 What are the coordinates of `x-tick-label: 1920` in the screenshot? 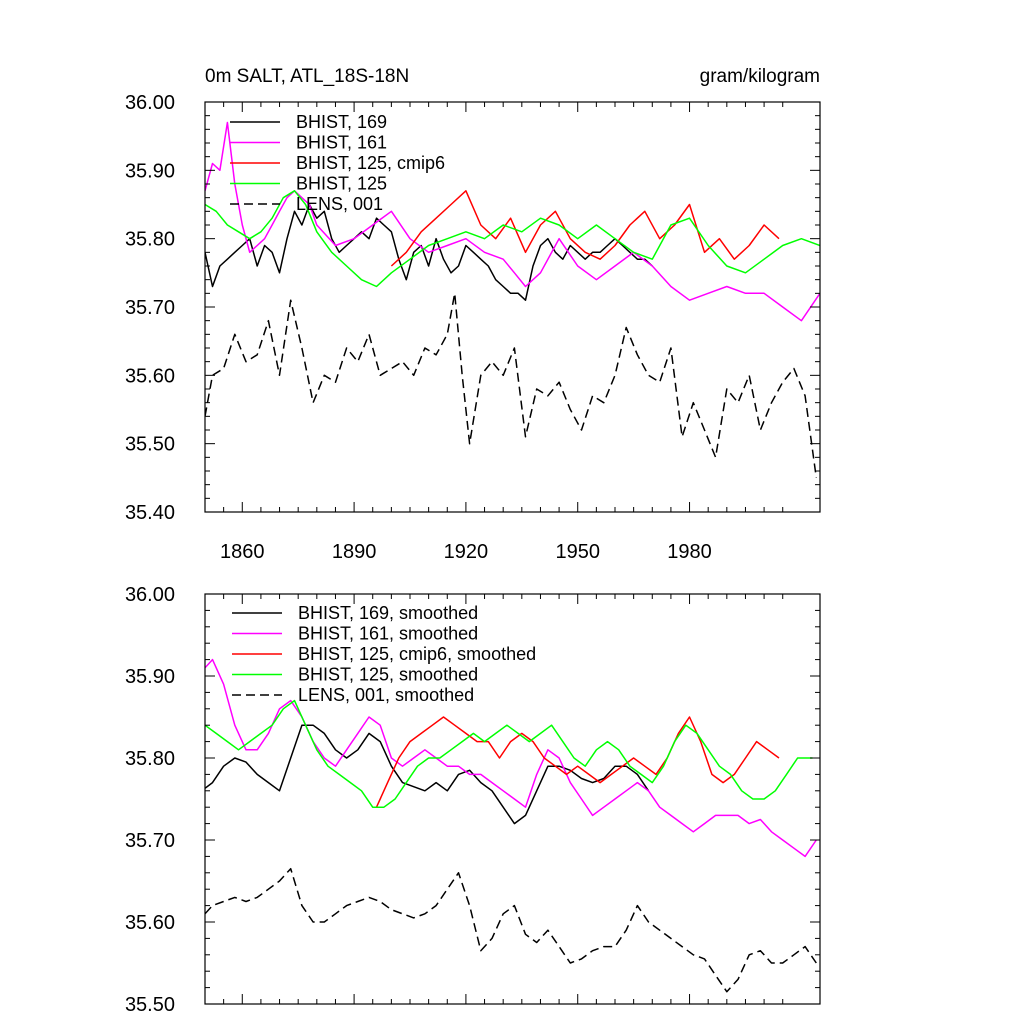 It's located at (466, 552).